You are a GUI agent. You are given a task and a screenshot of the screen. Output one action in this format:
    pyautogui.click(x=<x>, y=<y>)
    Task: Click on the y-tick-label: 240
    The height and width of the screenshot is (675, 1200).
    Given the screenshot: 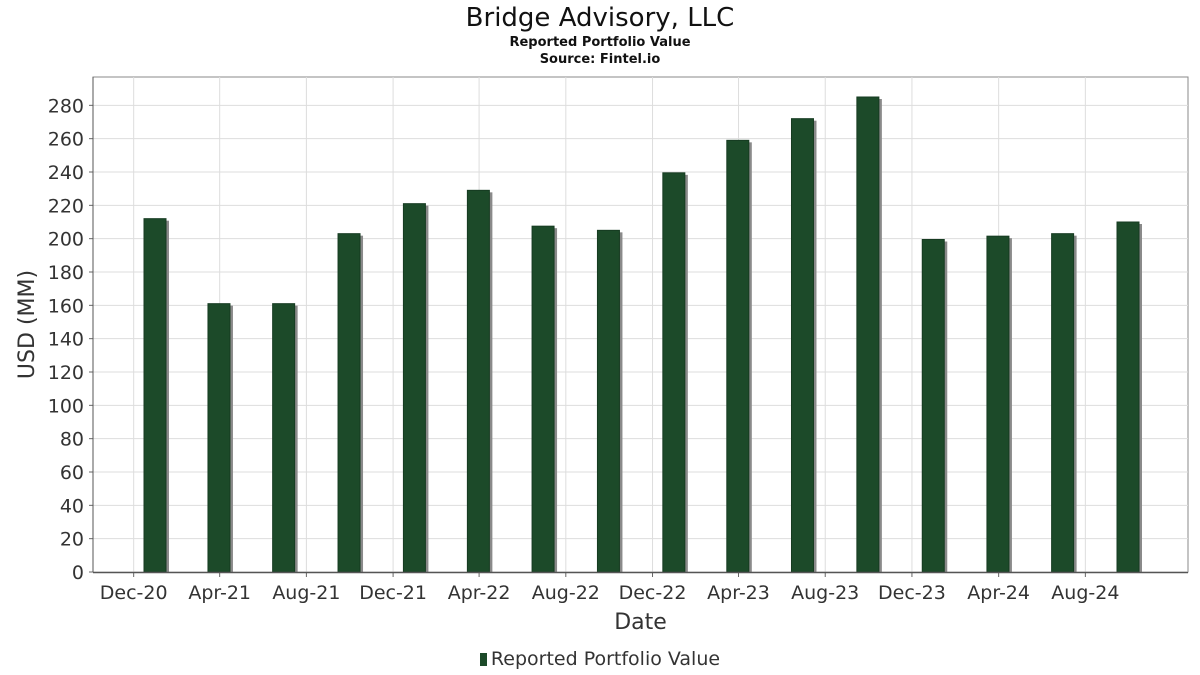 What is the action you would take?
    pyautogui.click(x=66, y=173)
    